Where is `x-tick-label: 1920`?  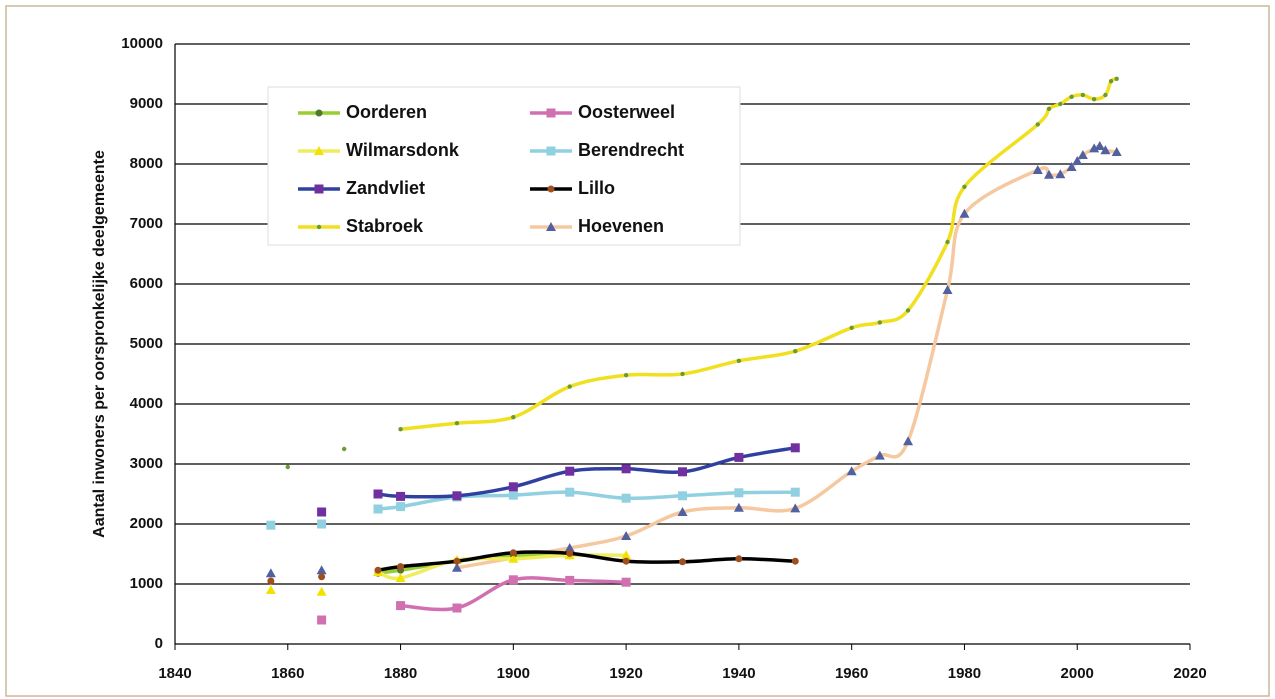
x-tick-label: 1920 is located at coordinates (625, 673).